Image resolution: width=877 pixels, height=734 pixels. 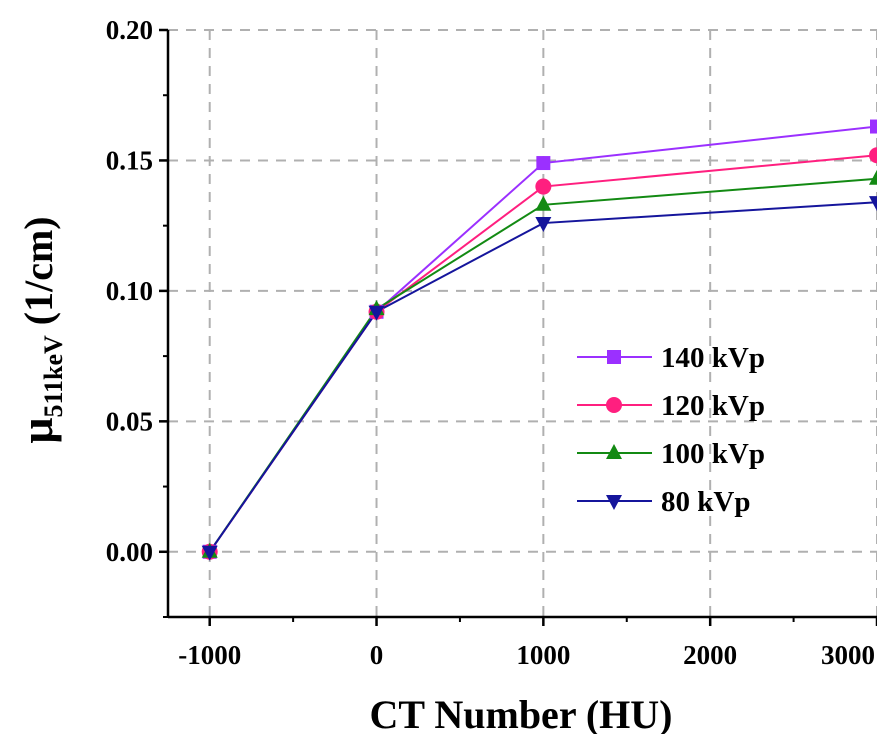 What do you see at coordinates (713, 406) in the screenshot?
I see `legend-label: 120 kVp` at bounding box center [713, 406].